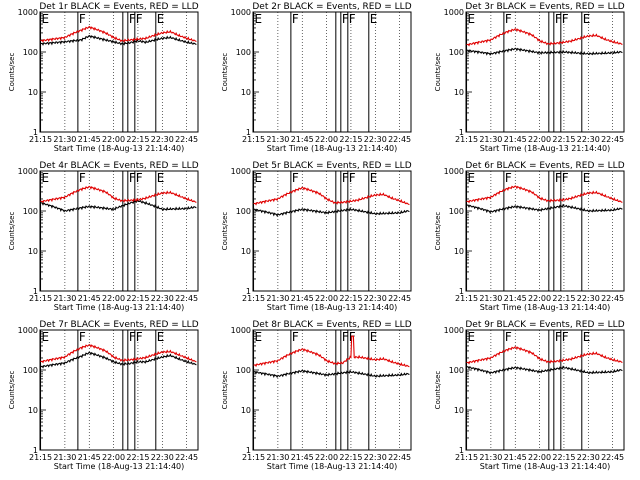 The image size is (640, 480). I want to click on panel-title: Det 6r BLACK = Events, RED = LLD, so click(544, 166).